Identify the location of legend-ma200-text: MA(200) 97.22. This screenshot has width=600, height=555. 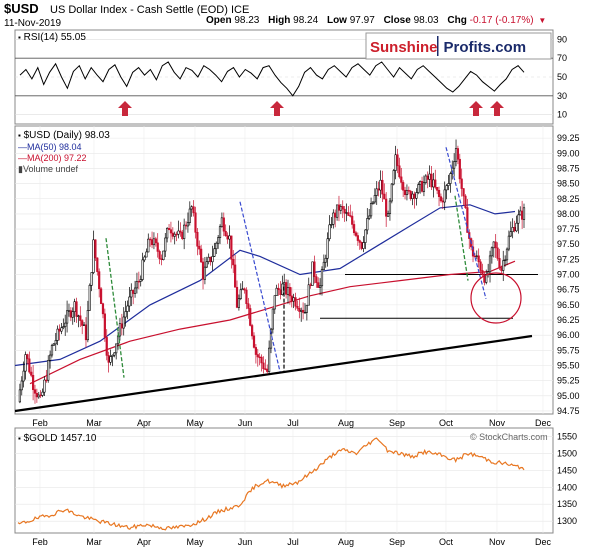
(57, 158).